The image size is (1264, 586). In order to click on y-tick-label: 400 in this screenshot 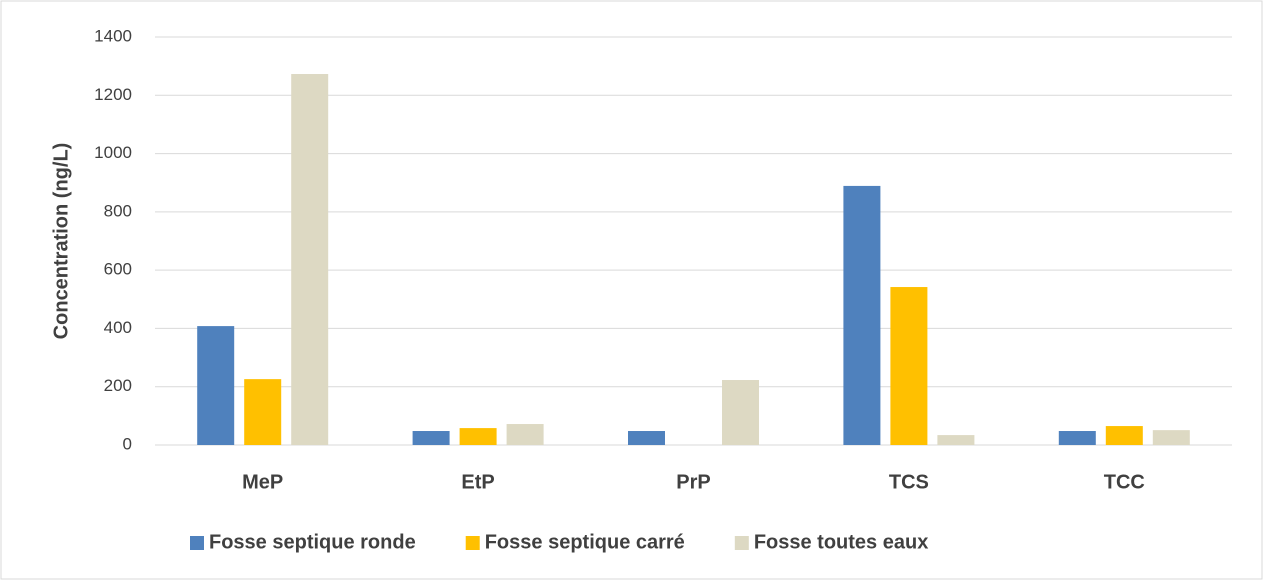, I will do `click(118, 327)`.